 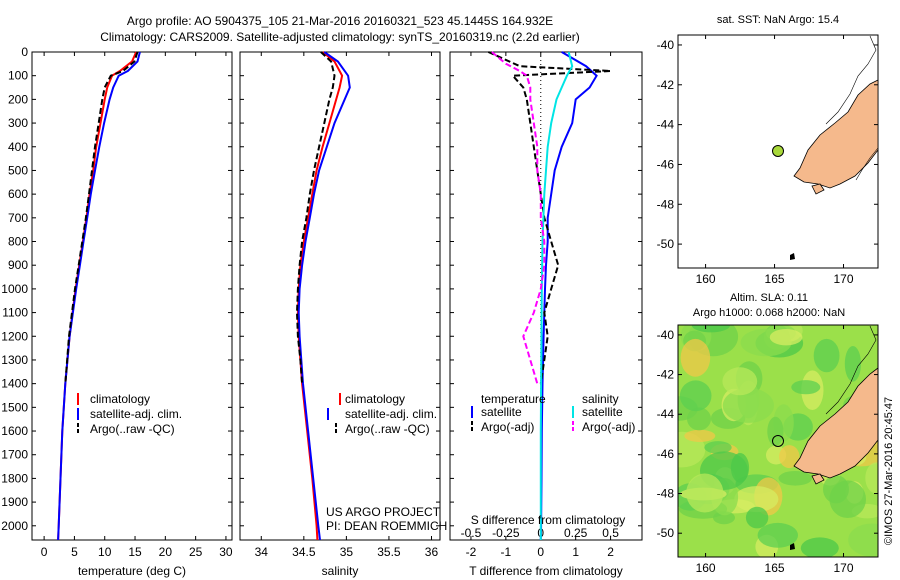 What do you see at coordinates (226, 552) in the screenshot?
I see `x-tick-label: 30` at bounding box center [226, 552].